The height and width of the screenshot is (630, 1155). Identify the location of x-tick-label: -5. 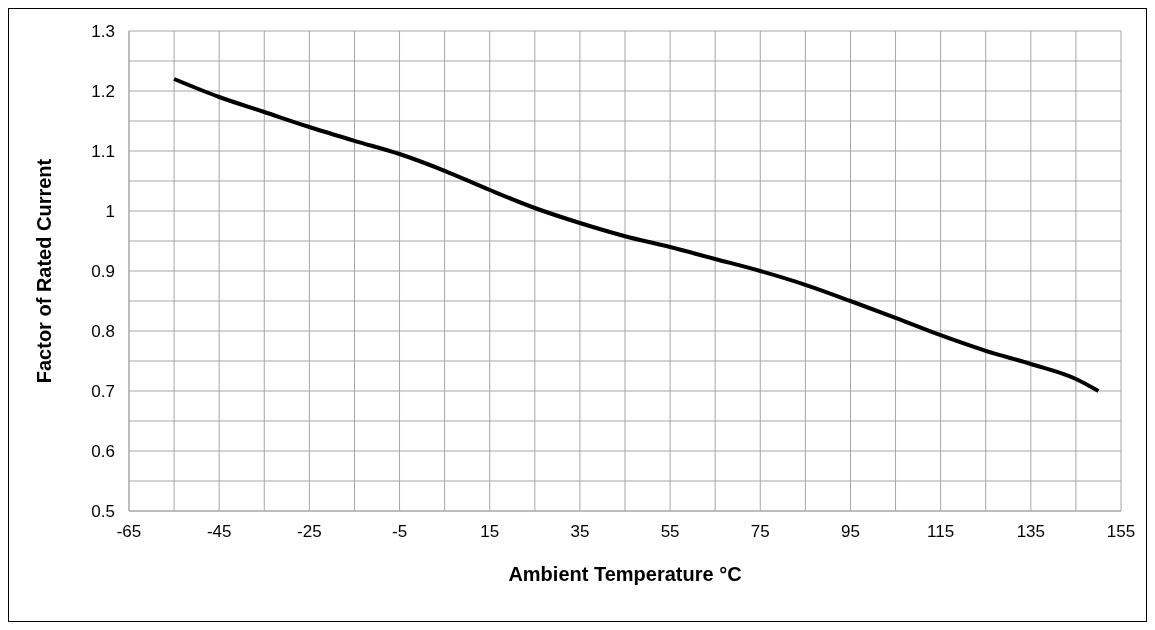
(399, 532).